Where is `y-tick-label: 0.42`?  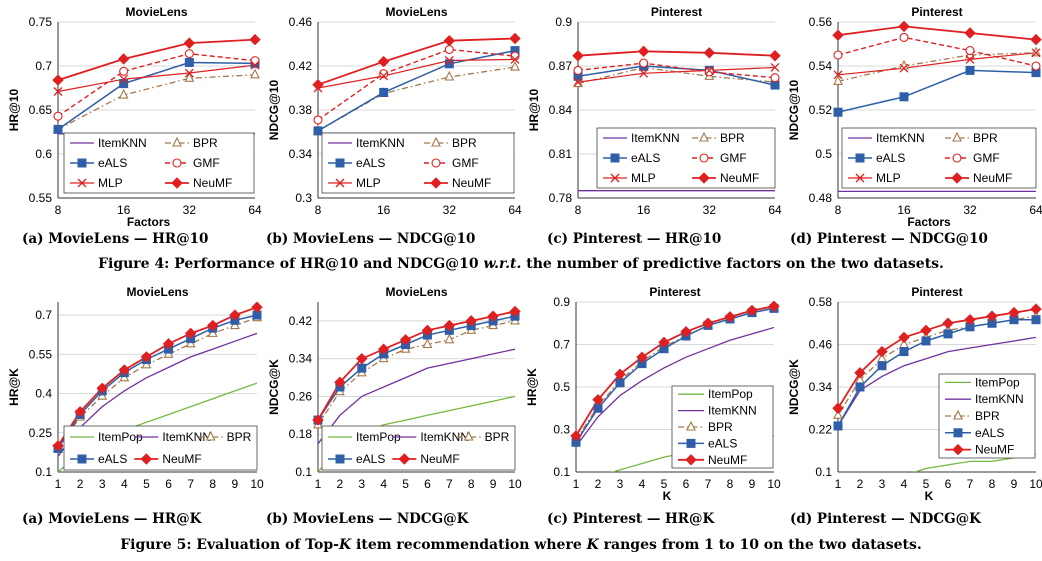
y-tick-label: 0.42 is located at coordinates (301, 66).